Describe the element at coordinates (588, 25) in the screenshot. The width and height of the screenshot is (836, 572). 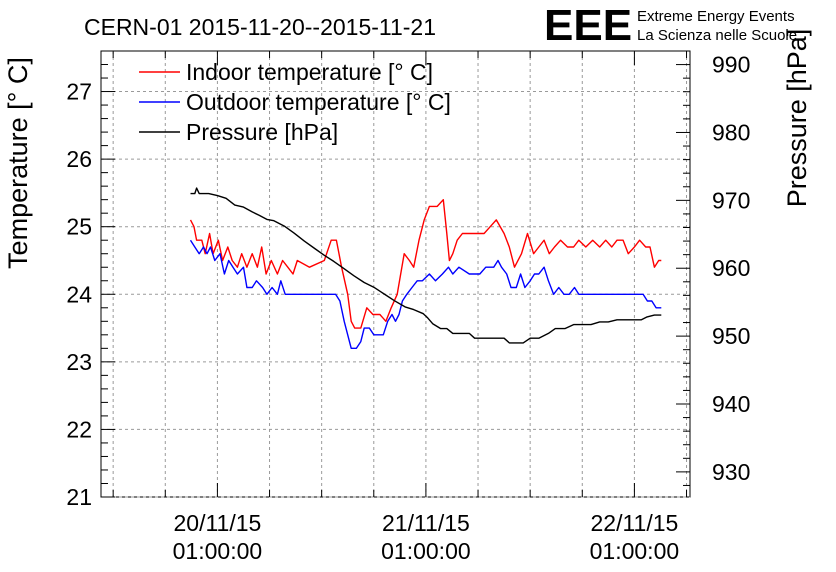
I see `logo-mark: EEE` at that location.